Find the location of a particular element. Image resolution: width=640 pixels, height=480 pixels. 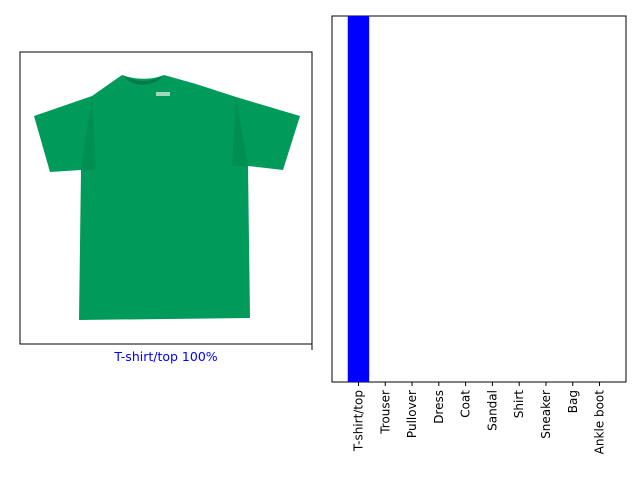

x-tick-label: Coat is located at coordinates (466, 404).